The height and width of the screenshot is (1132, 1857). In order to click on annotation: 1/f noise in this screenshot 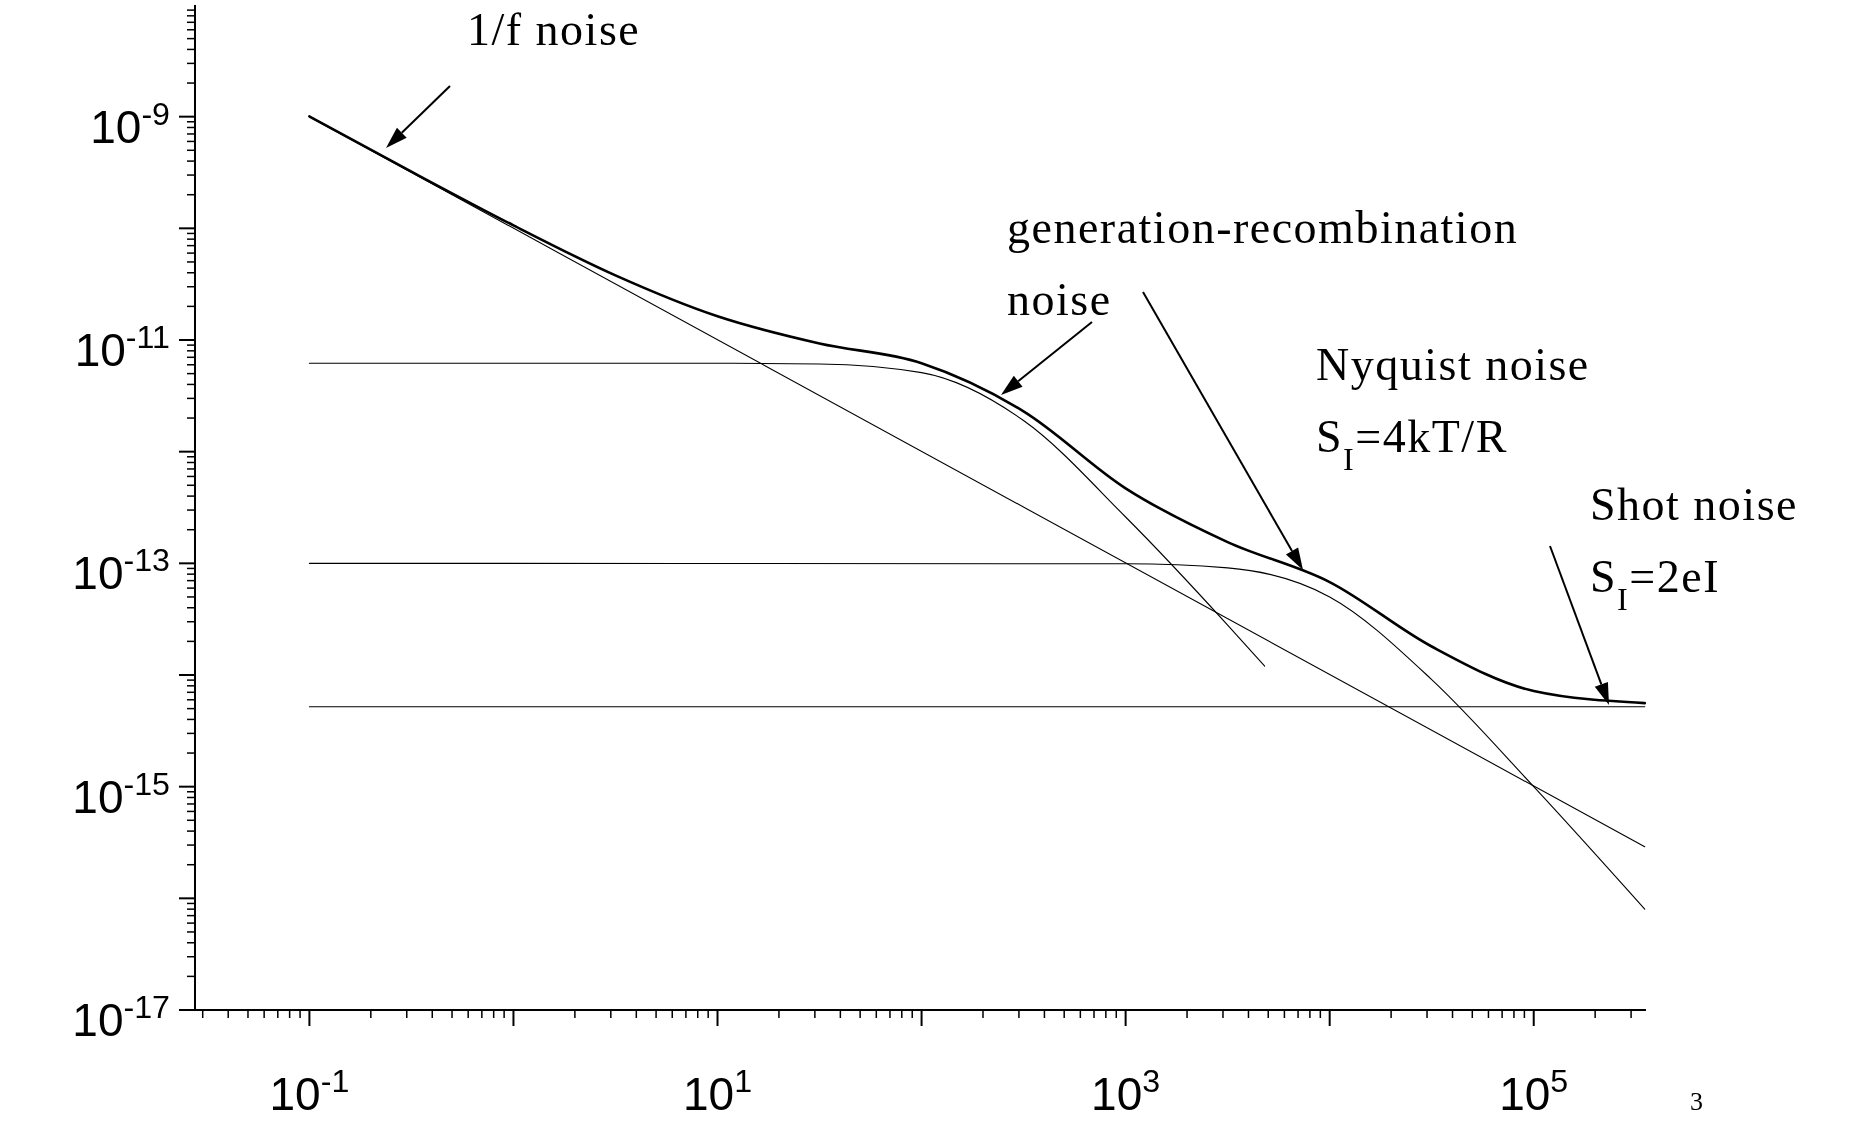, I will do `click(554, 29)`.